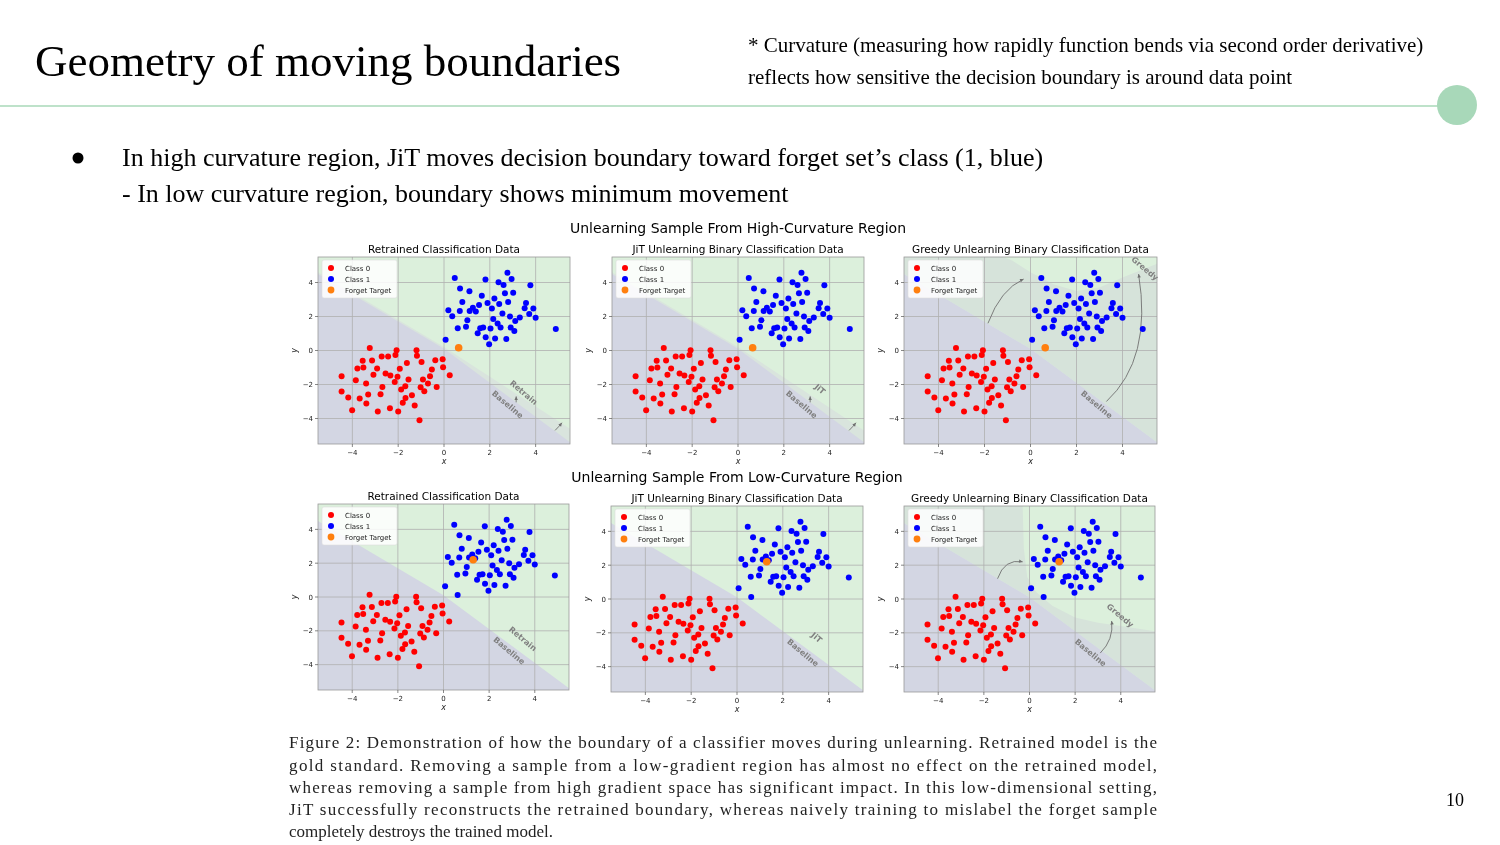 The height and width of the screenshot is (845, 1500). I want to click on chart-title: JiT Unlearning Binary Classification Data, so click(736, 498).